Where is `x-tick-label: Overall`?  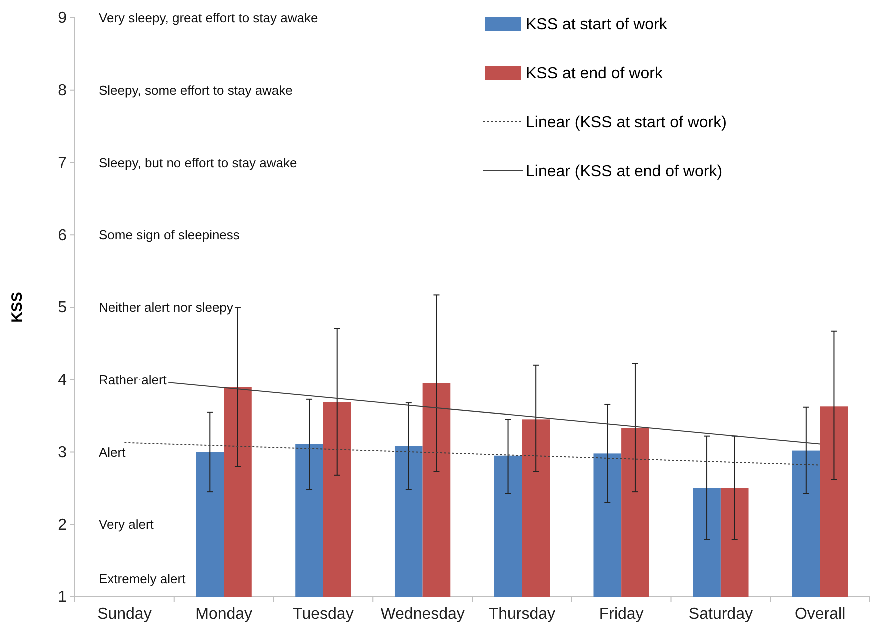
x-tick-label: Overall is located at coordinates (820, 615).